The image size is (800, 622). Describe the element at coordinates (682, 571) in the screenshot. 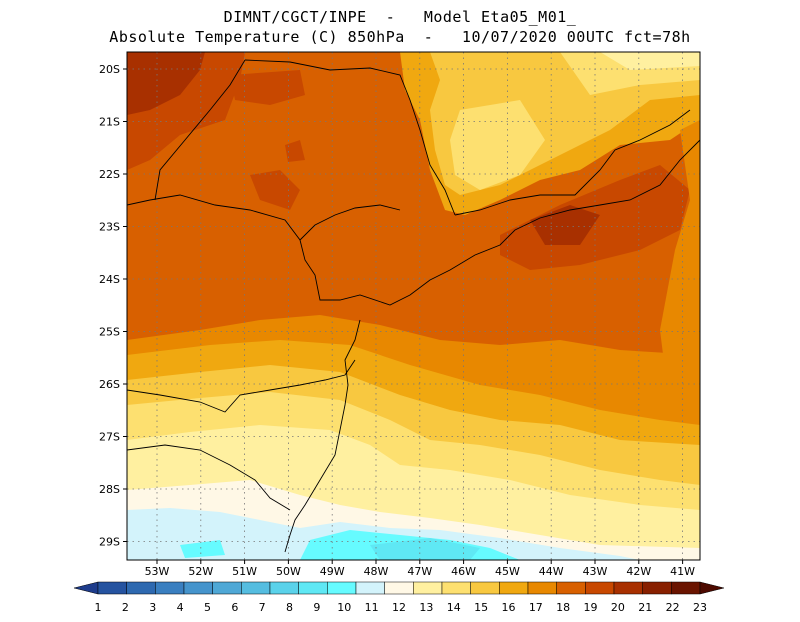

I see `lon-label: 41W` at that location.